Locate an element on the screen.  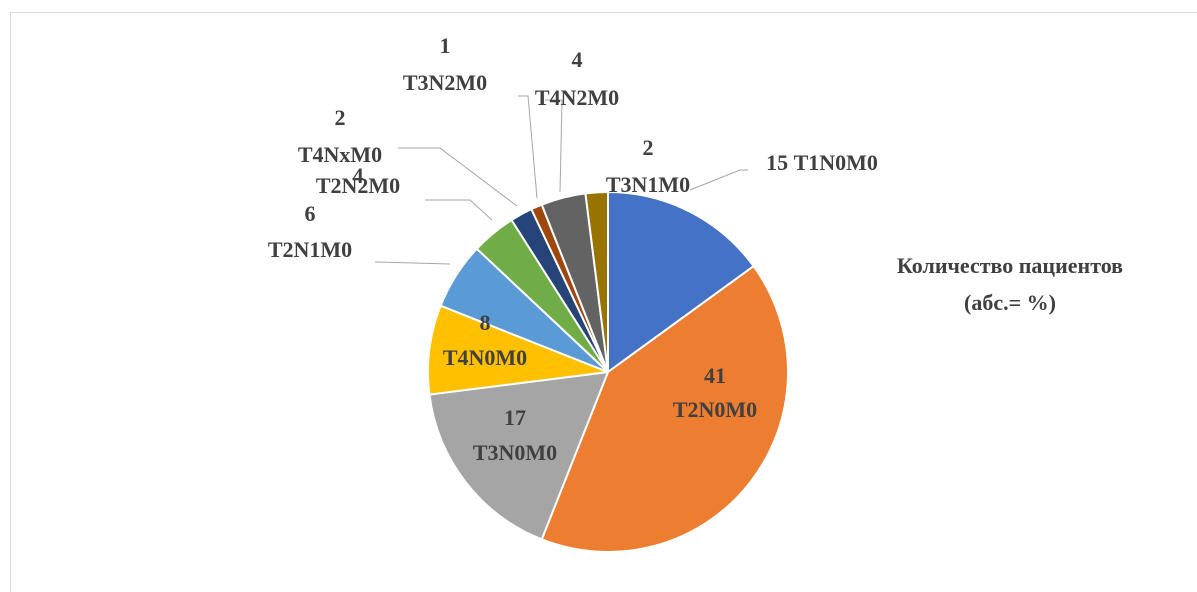
data-label-category: T2N2M0 is located at coordinates (358, 185).